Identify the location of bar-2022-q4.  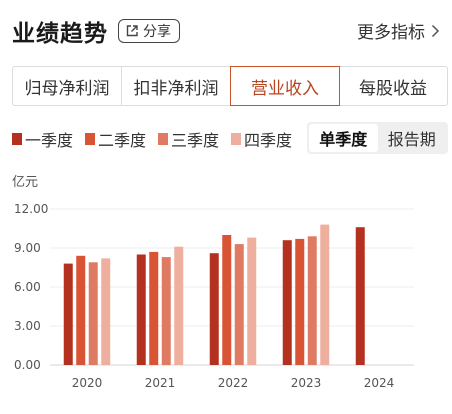
(252, 301).